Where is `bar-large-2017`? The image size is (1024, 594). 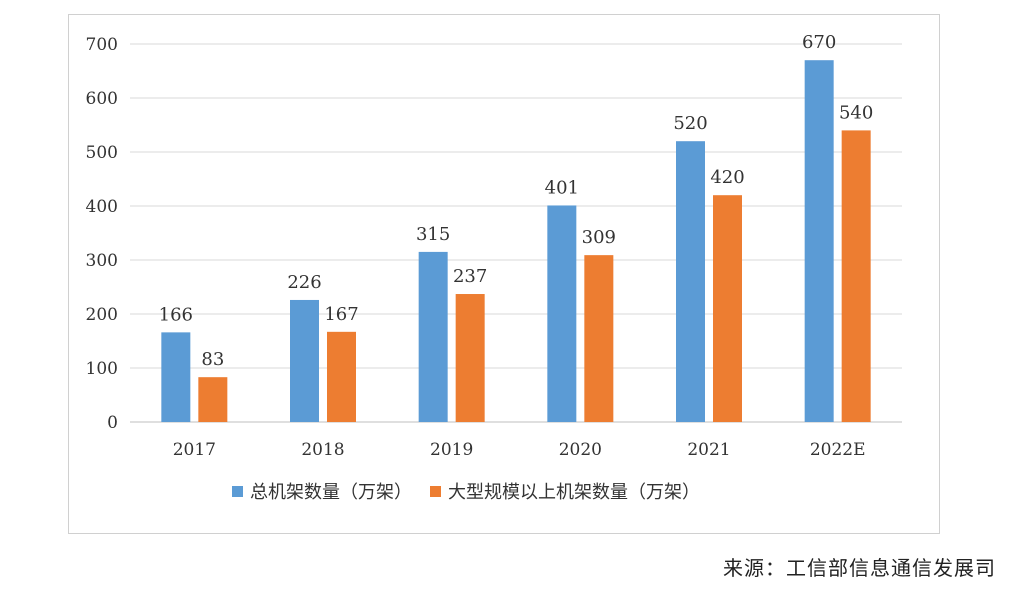
bar-large-2017 is located at coordinates (213, 399).